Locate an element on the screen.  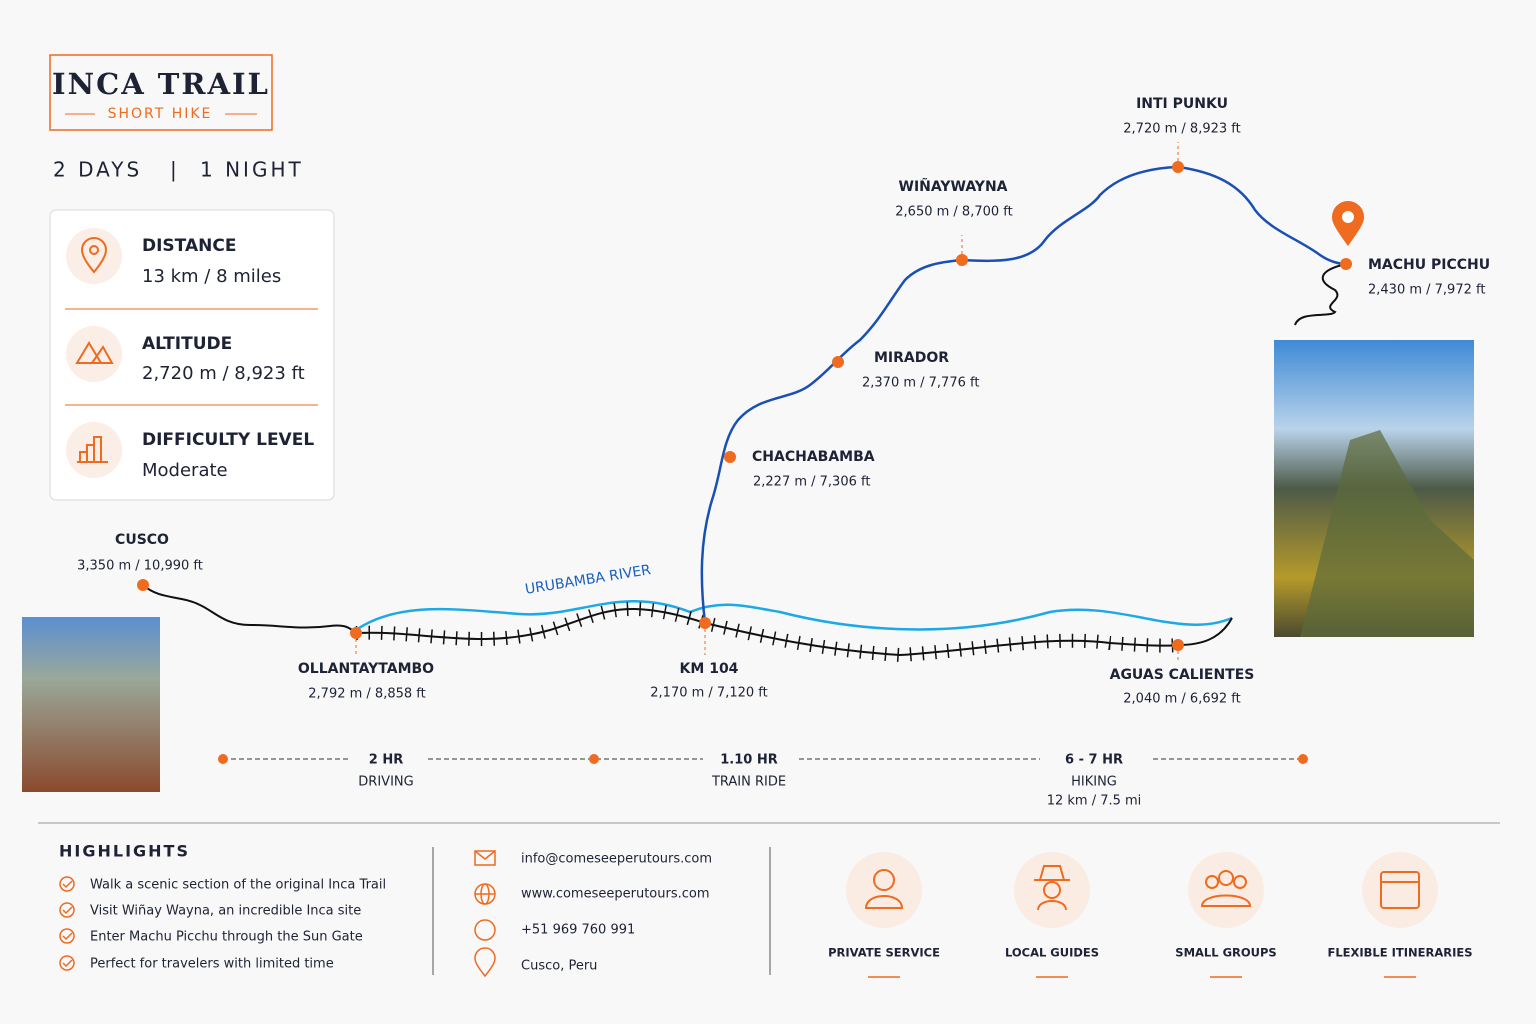
contact-phone: +51 969 760 991 is located at coordinates (578, 930).